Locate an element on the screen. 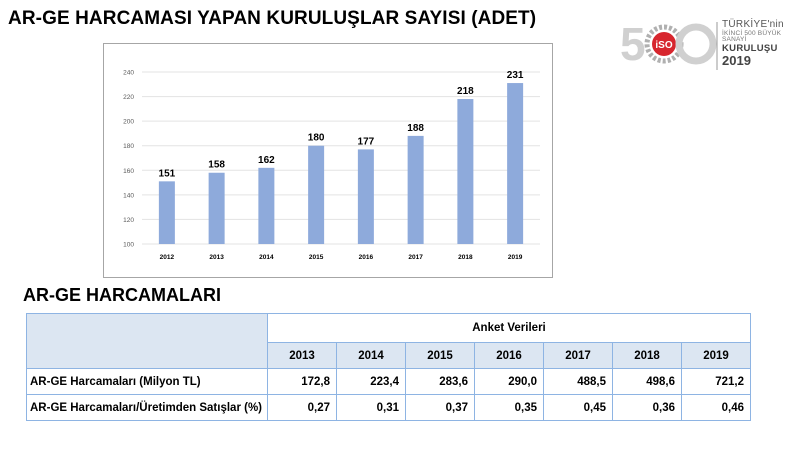 The height and width of the screenshot is (450, 800). x-tick-label: 2016 is located at coordinates (366, 257).